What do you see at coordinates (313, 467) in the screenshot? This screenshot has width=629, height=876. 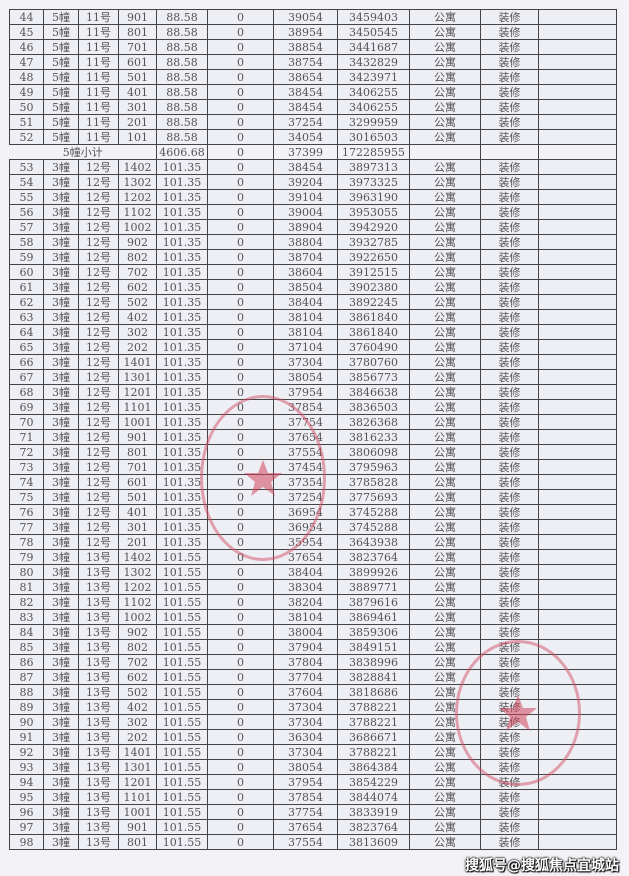 I see `table-row: 73 3幢 12号 701 101.35 0 37454 3795963 公寓 装修` at bounding box center [313, 467].